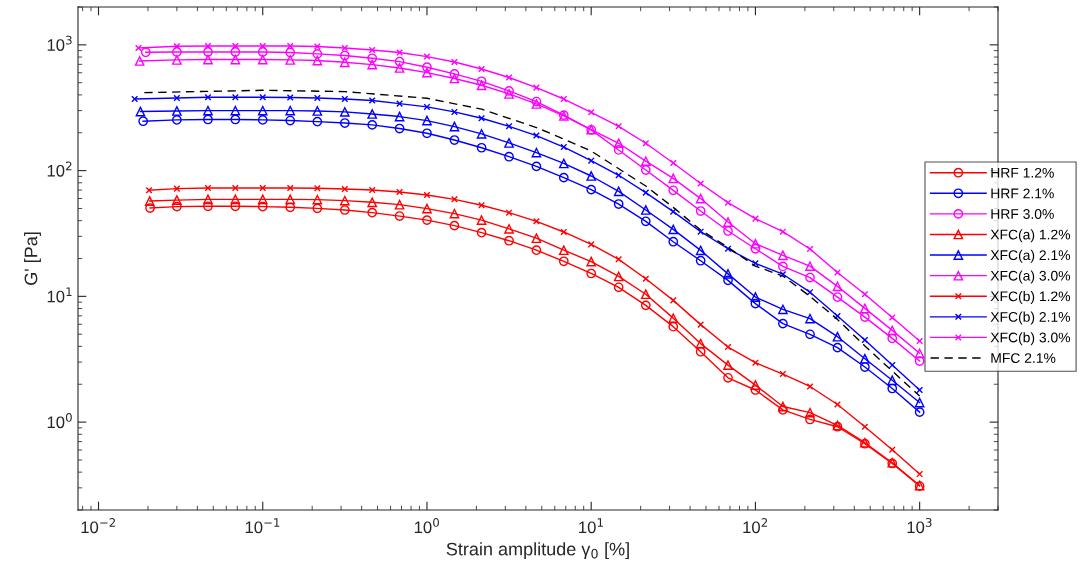 This screenshot has width=1088, height=586. I want to click on x-tick-label: 10$^{1}$, so click(591, 526).